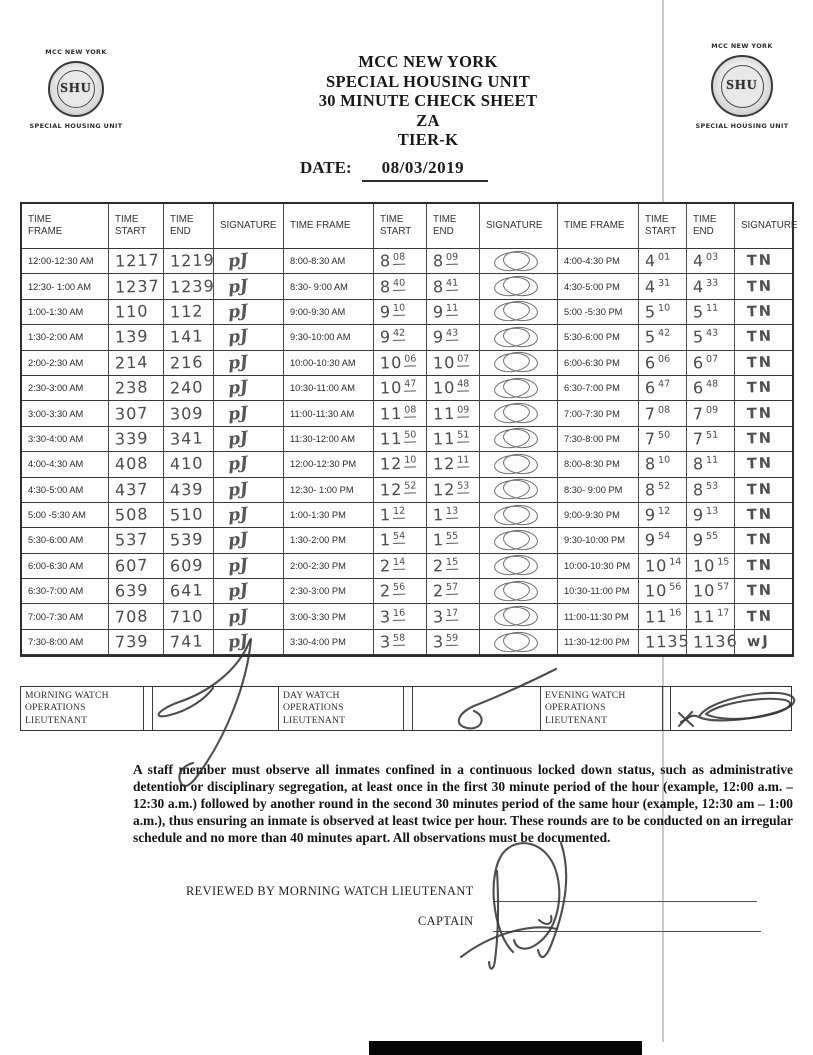 The image size is (813, 1055). I want to click on time-frame-cell: 11:00-11:30 AM, so click(329, 414).